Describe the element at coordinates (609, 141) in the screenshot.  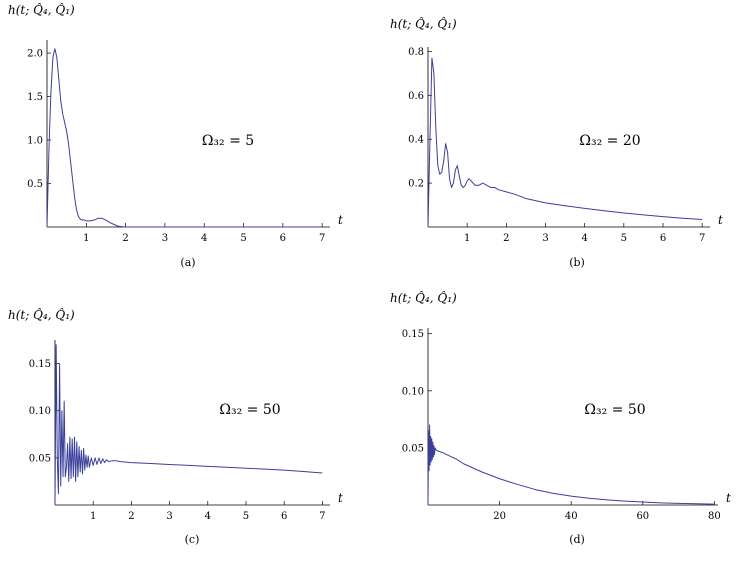
I see `omega-annotation: Ω₃₂ = 20` at that location.